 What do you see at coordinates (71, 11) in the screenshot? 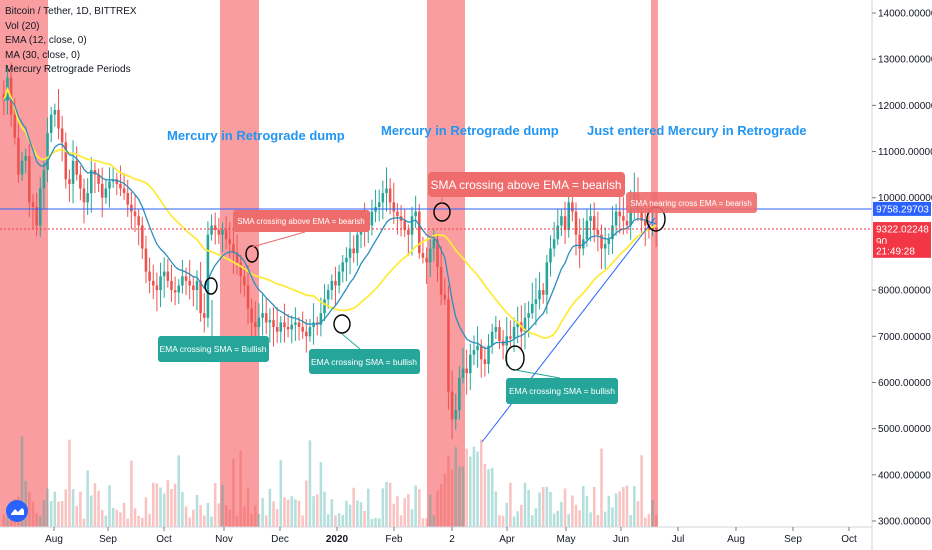
I see `legend-symbol: Bitcoin / Tether, 1D, BITTREX` at bounding box center [71, 11].